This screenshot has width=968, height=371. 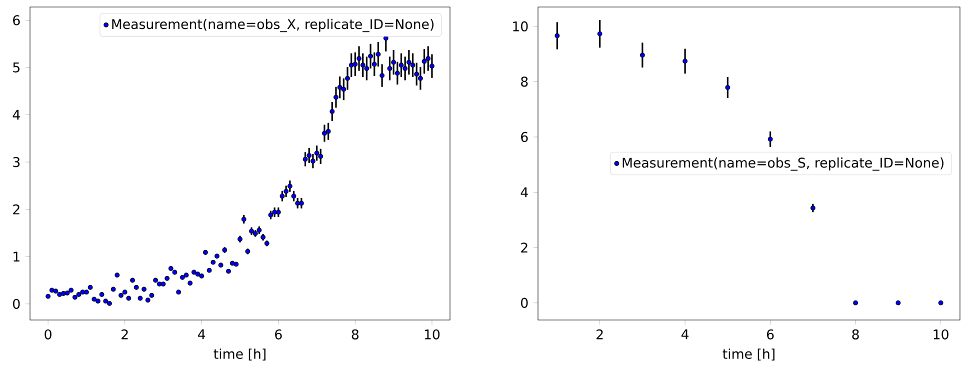 I want to click on legend-label: Measurement(name=obs_X, replicate_ID=None), so click(x=273, y=25).